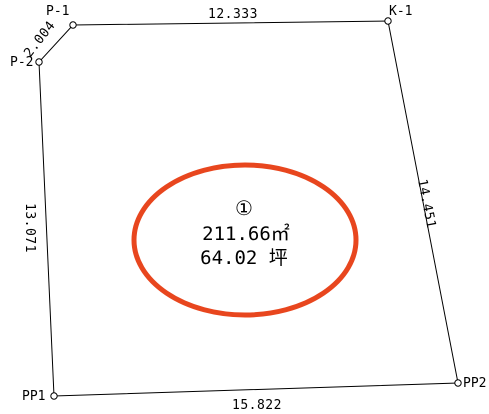 Image resolution: width=489 pixels, height=414 pixels. Describe the element at coordinates (474, 383) in the screenshot. I see `label-pp2: PP2` at that location.